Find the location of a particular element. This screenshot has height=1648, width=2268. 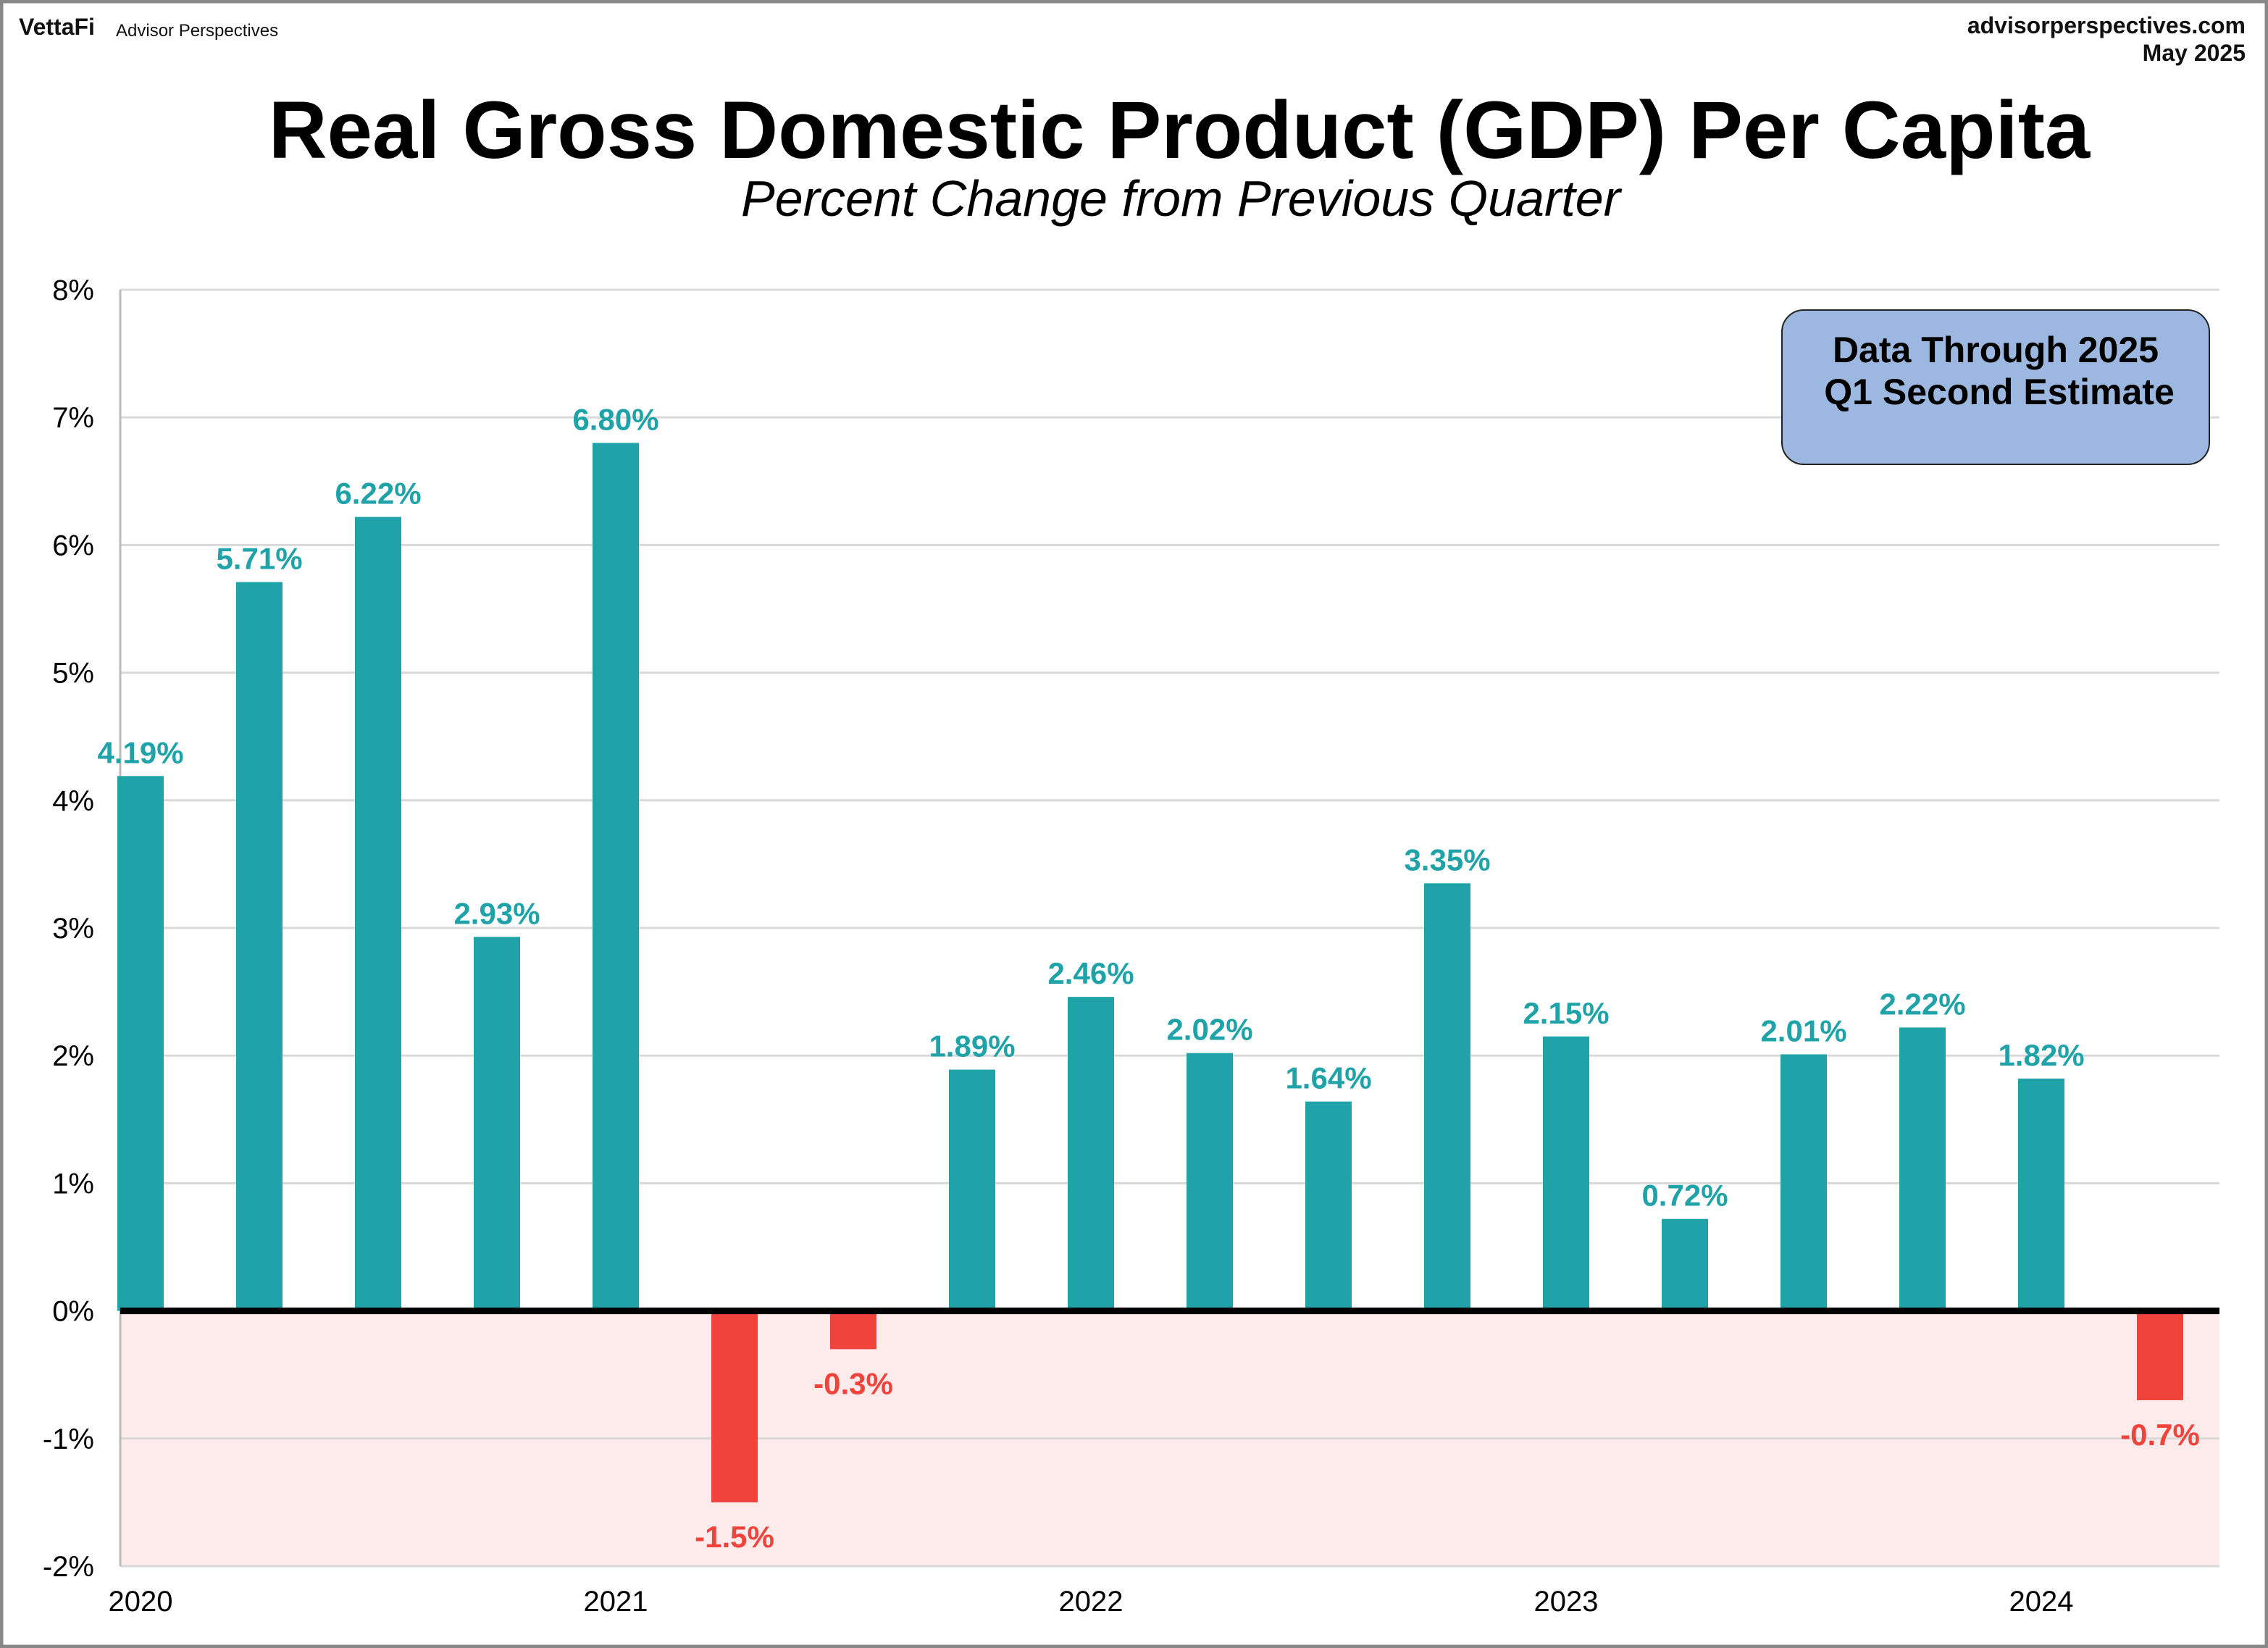

brand-name: Advisor Perspectives is located at coordinates (197, 31).